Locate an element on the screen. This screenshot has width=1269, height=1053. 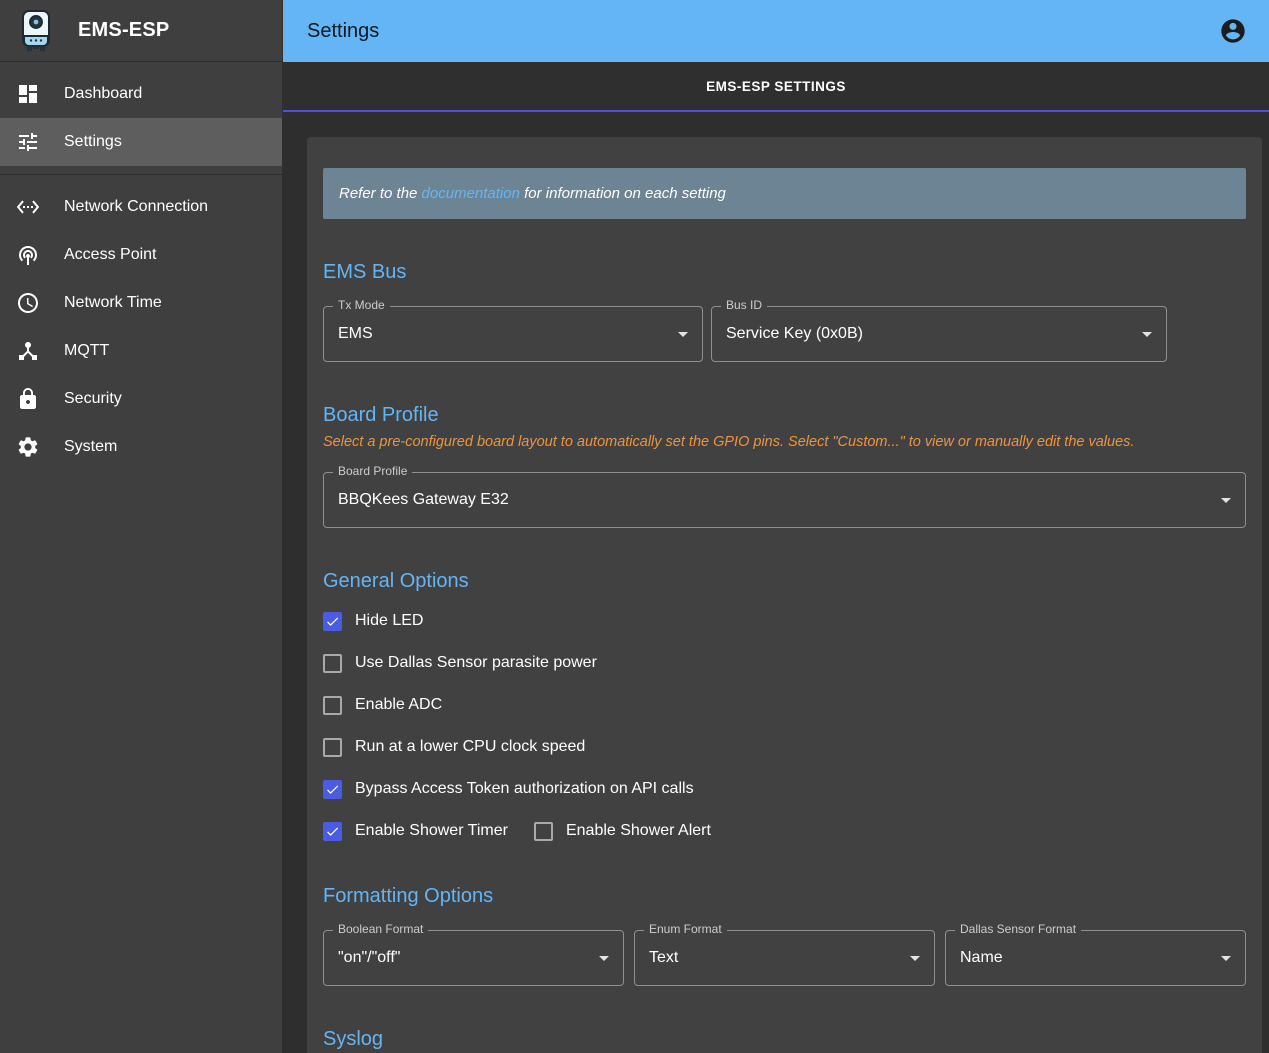
checkbox-label: Use Dallas Sensor parasite power is located at coordinates (476, 662).